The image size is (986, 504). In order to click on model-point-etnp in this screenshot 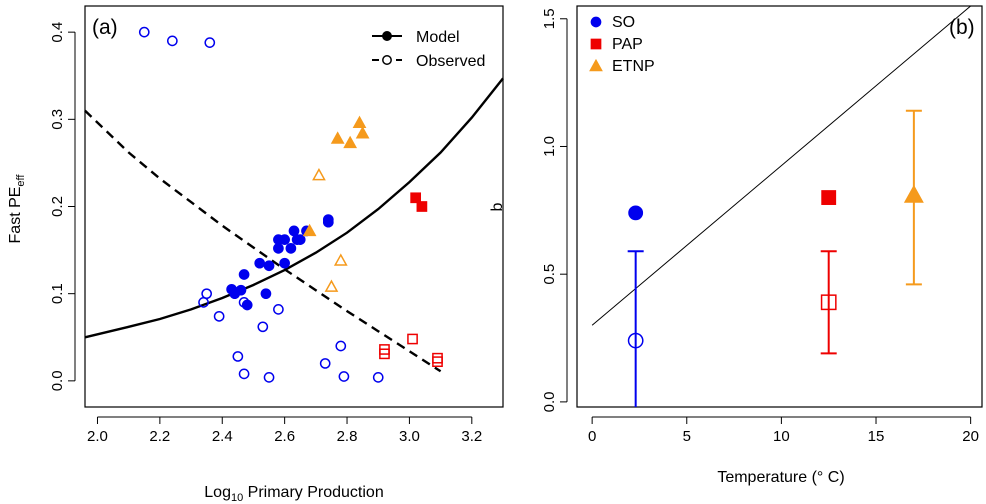, I will do `click(914, 194)`.